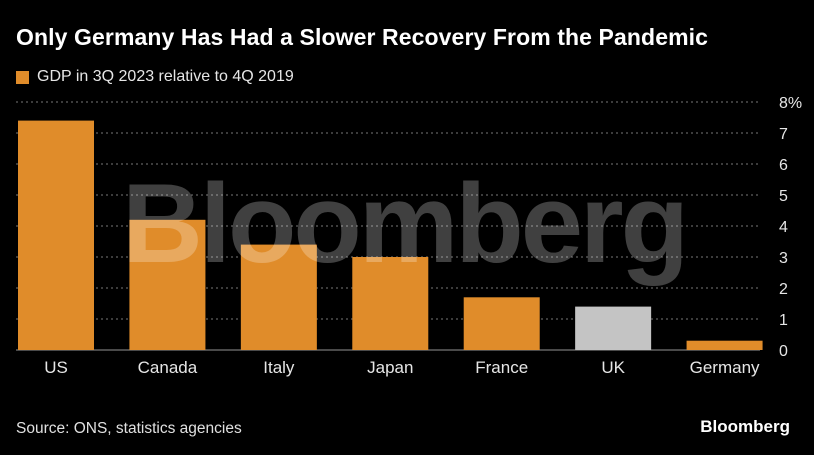 This screenshot has width=814, height=455. Describe the element at coordinates (745, 426) in the screenshot. I see `bloomberg-logo: Bloomberg` at that location.